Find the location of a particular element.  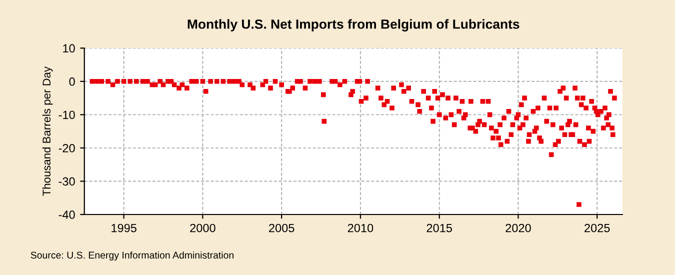

x-tick-label: 2020 is located at coordinates (518, 228).